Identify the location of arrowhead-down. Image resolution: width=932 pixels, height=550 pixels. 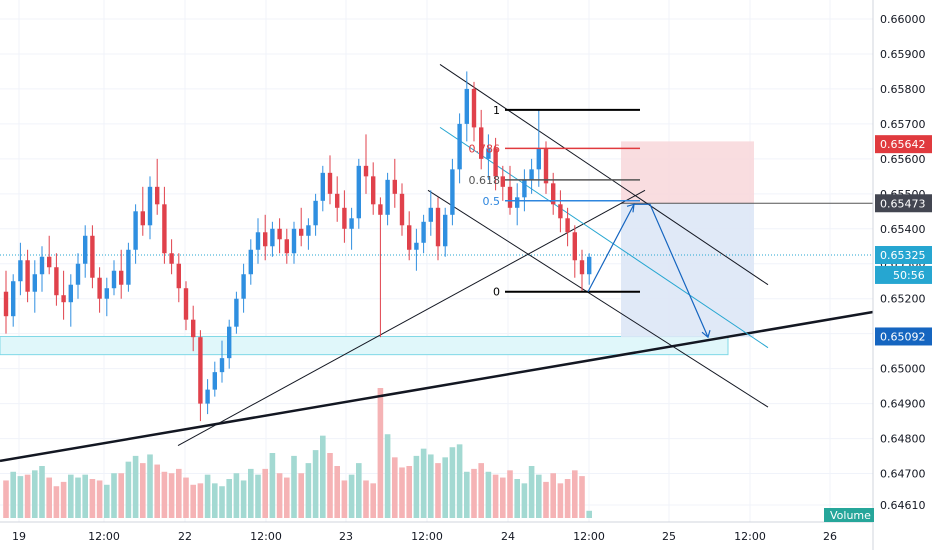
(706, 334).